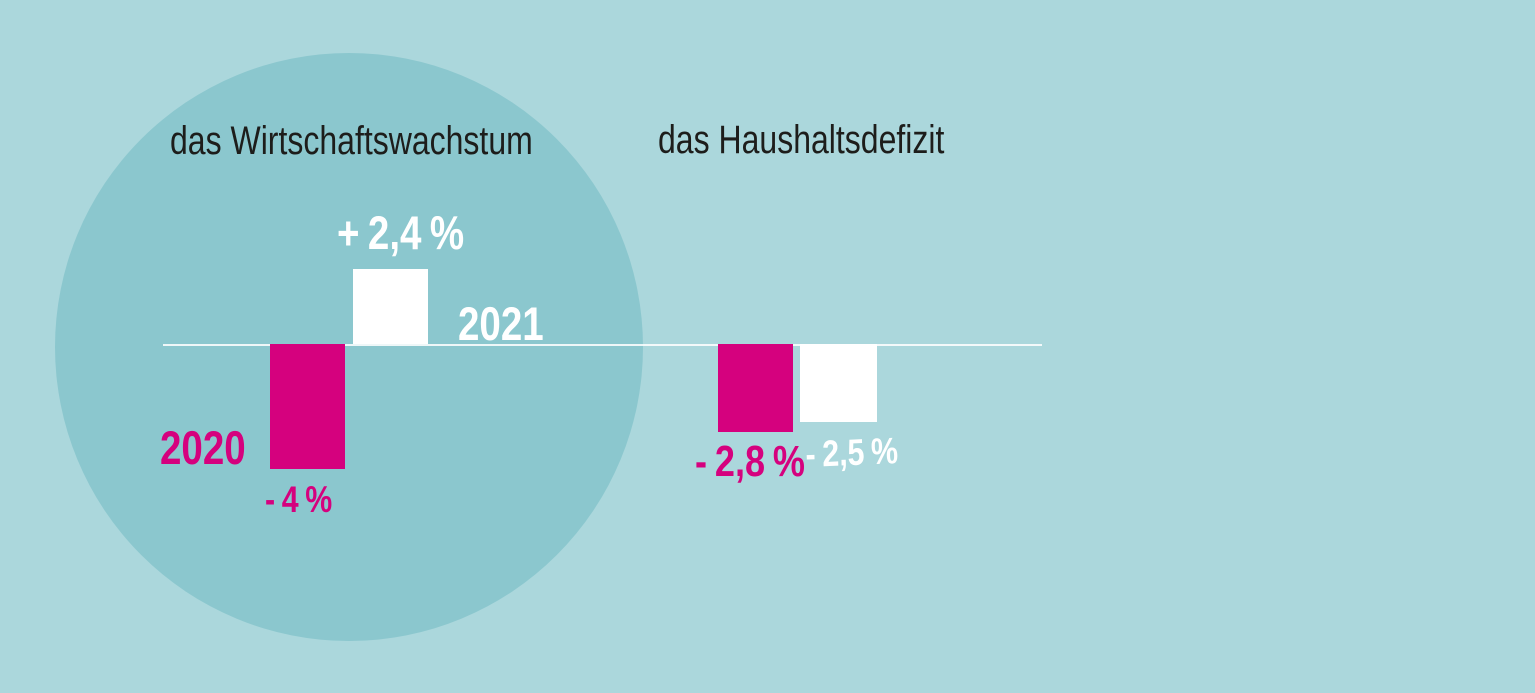 Image resolution: width=1535 pixels, height=693 pixels. What do you see at coordinates (750, 461) in the screenshot?
I see `deficit-2020-value-label: - 2,8 %` at bounding box center [750, 461].